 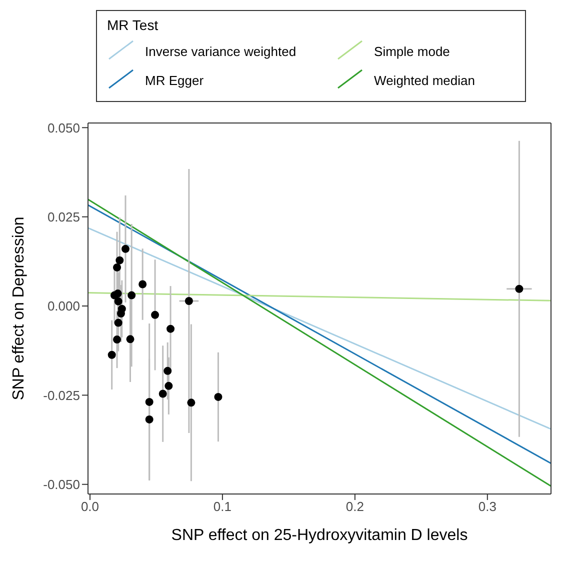 What do you see at coordinates (63, 128) in the screenshot?
I see `y-tick-label: 0.050` at bounding box center [63, 128].